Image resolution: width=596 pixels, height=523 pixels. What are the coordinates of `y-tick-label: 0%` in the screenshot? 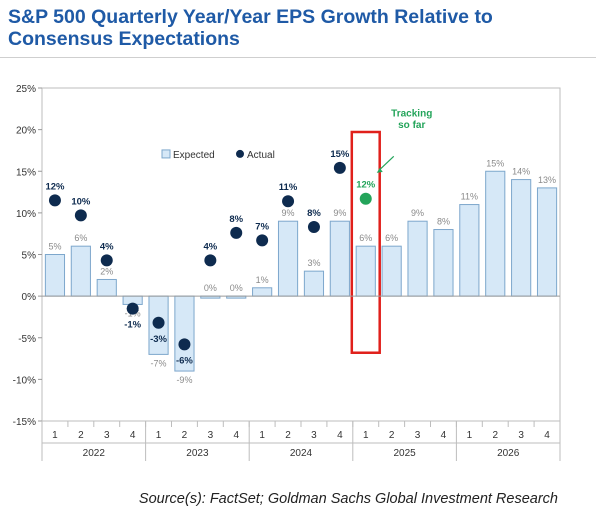 It's located at (29, 297).